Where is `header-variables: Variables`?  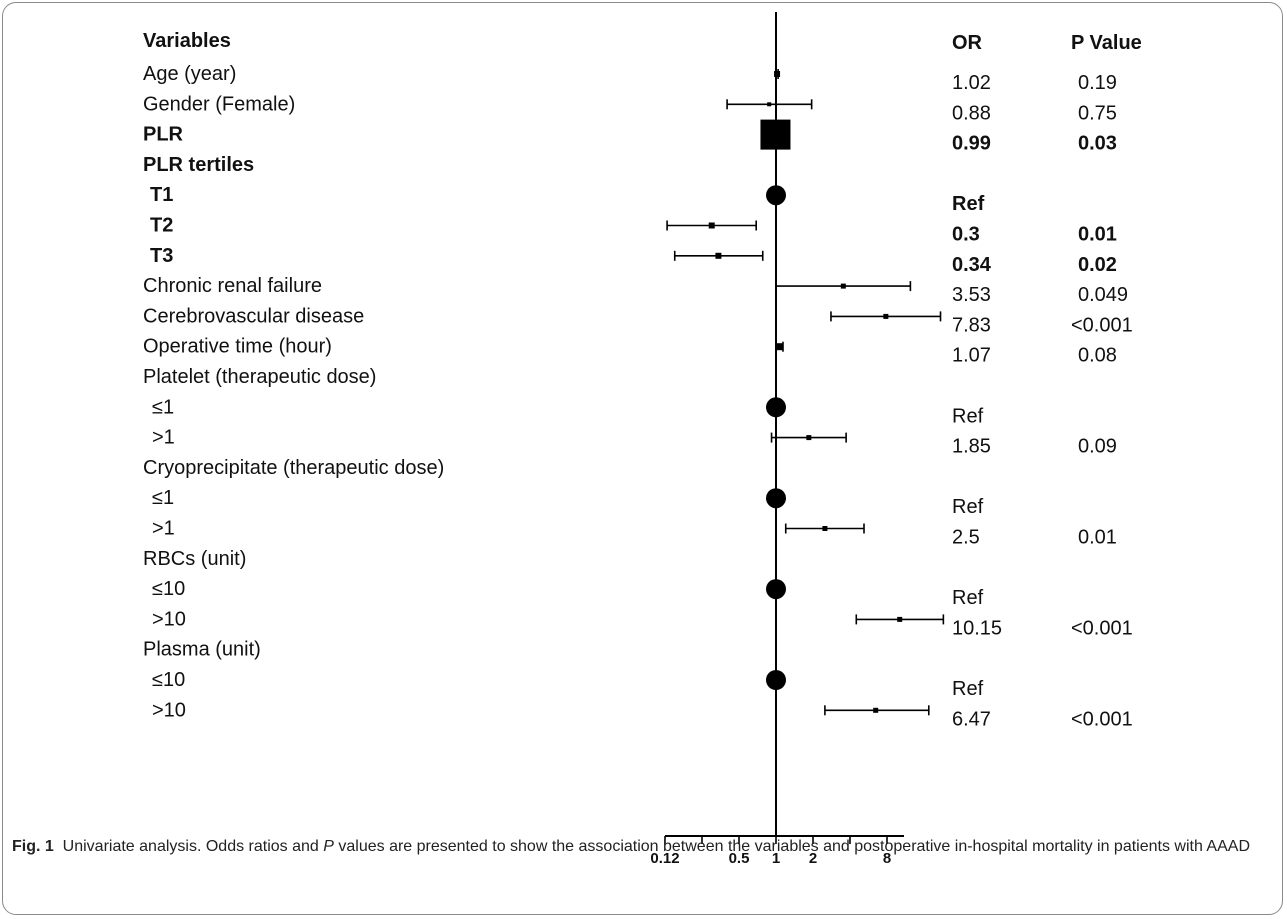
header-variables: Variables is located at coordinates (187, 41).